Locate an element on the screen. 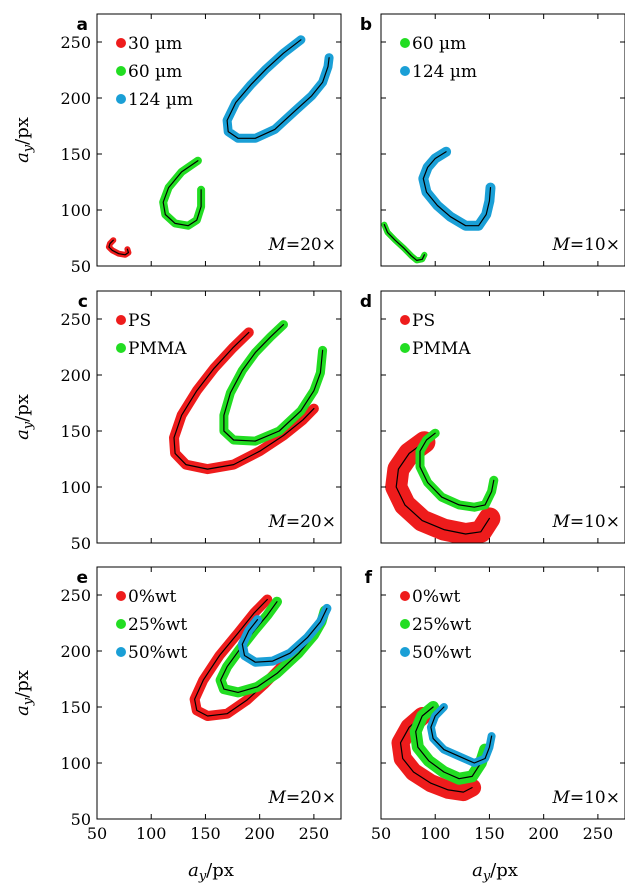 Image resolution: width=625 pixels, height=887 pixels. magnification-label-value: =10× is located at coordinates (595, 798).